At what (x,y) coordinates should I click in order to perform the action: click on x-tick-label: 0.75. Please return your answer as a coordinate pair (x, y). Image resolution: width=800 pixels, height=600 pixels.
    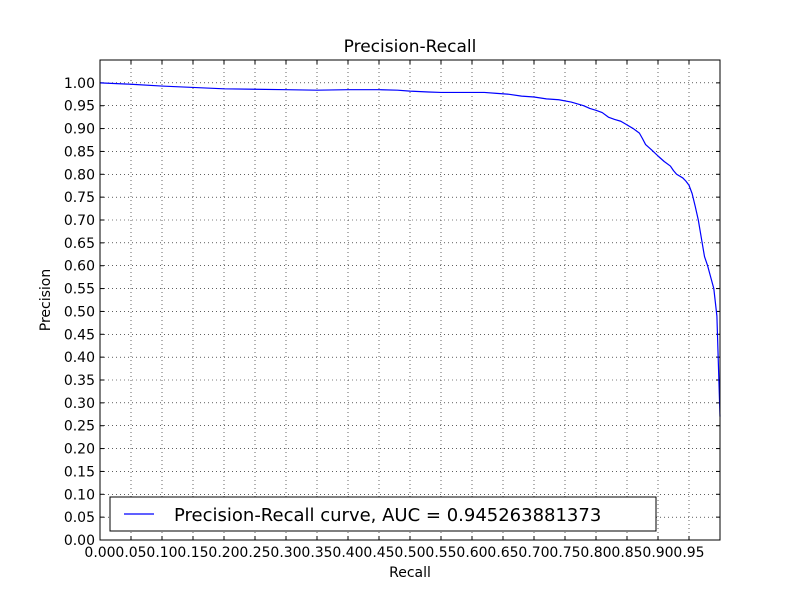
    Looking at the image, I should click on (564, 553).